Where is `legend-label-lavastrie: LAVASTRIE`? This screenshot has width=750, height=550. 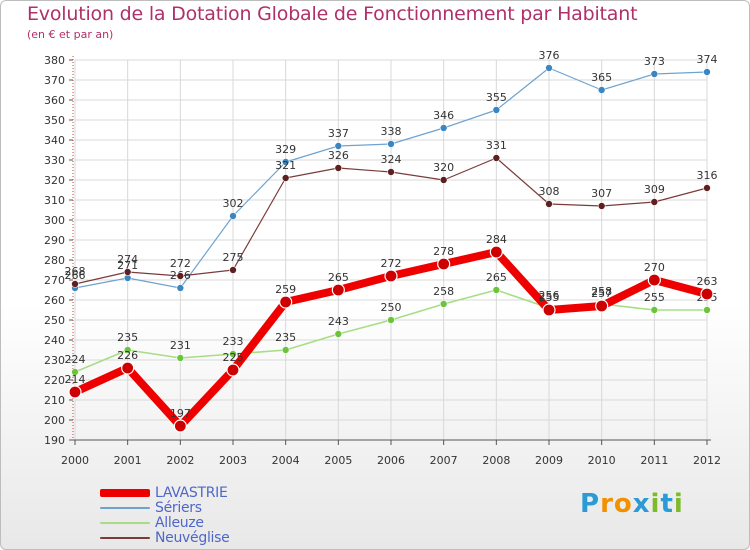 legend-label-lavastrie: LAVASTRIE is located at coordinates (191, 493).